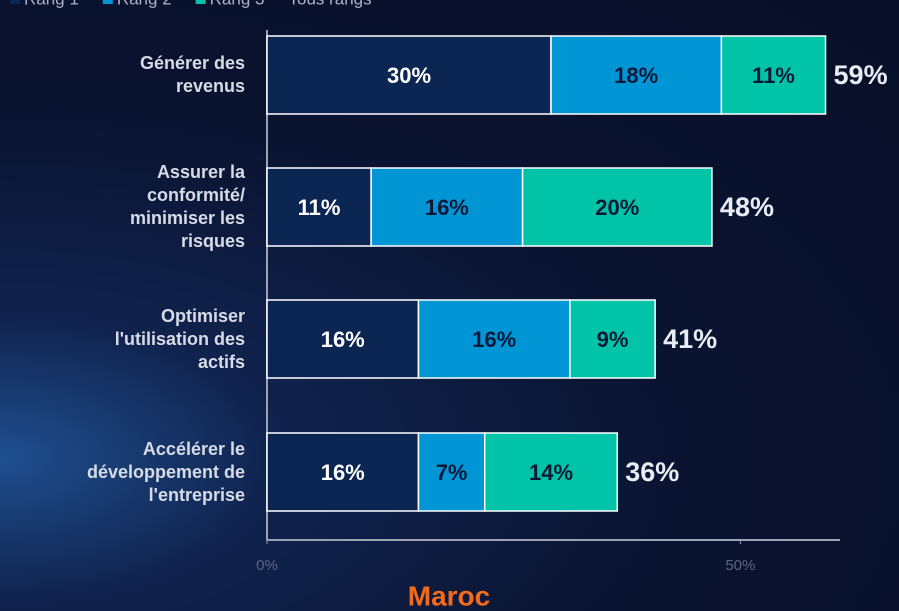 The width and height of the screenshot is (899, 611). Describe the element at coordinates (861, 75) in the screenshot. I see `total-label: 59%` at that location.